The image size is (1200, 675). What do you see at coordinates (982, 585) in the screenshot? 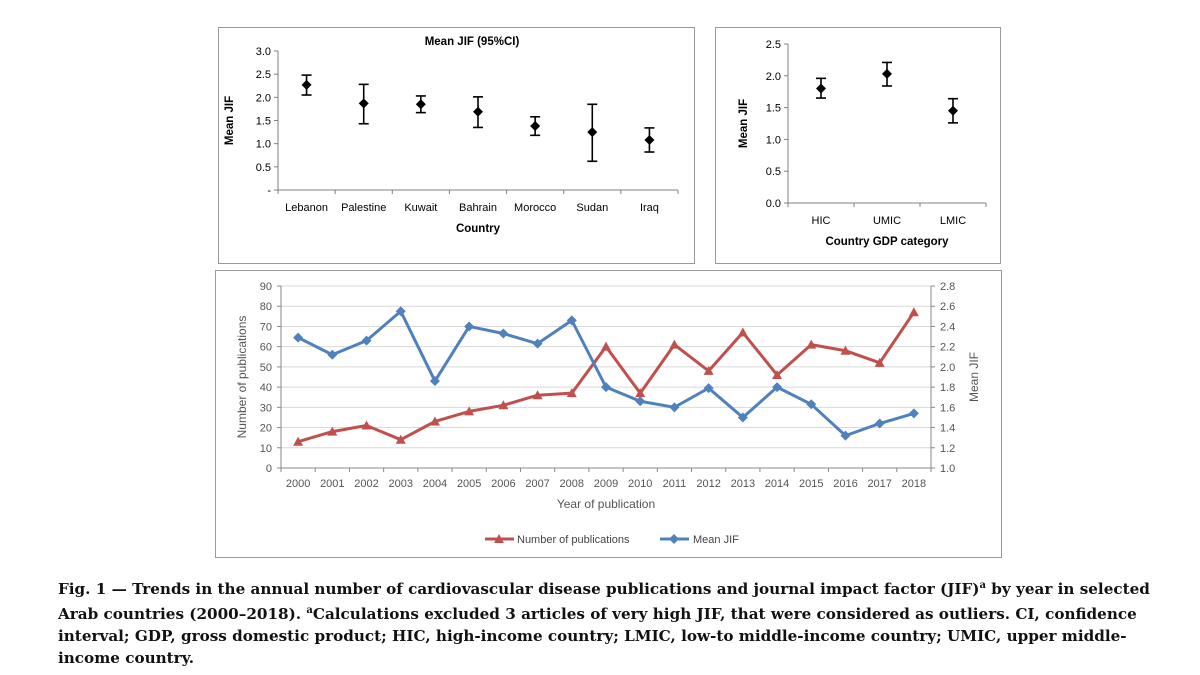
I see `caption-sup-1: a` at bounding box center [982, 585].